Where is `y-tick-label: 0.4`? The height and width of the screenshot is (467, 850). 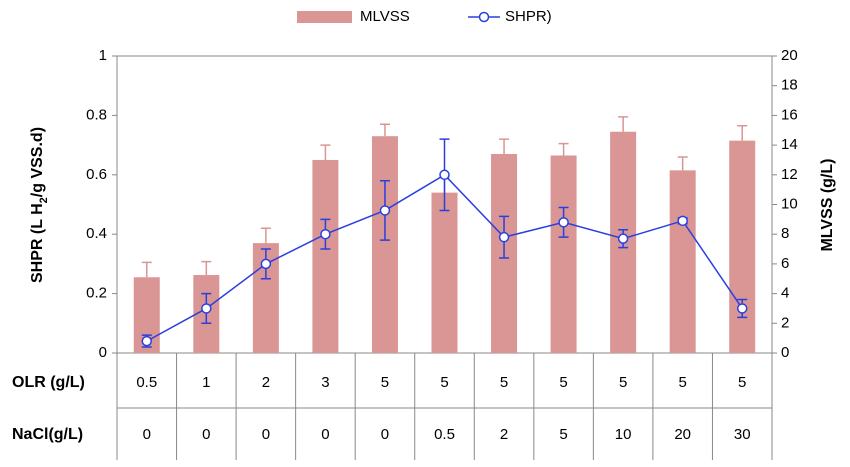
y-tick-label: 0.4 is located at coordinates (96, 233).